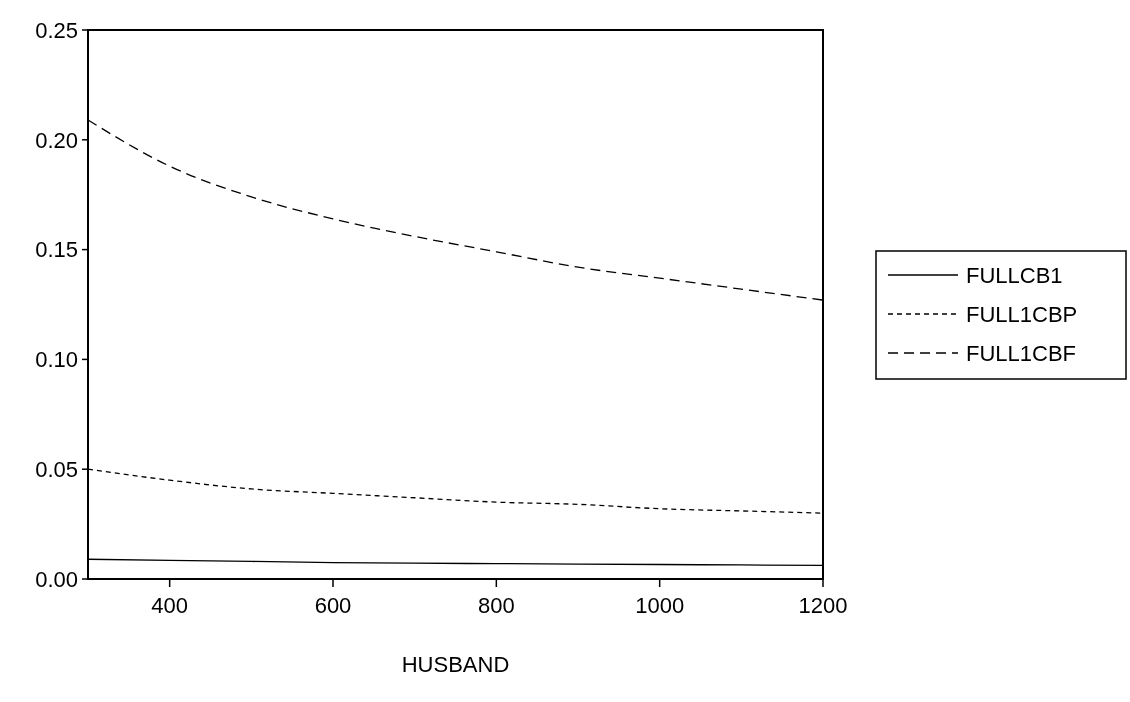  I want to click on legend-label: FULL1CBF, so click(1021, 353).